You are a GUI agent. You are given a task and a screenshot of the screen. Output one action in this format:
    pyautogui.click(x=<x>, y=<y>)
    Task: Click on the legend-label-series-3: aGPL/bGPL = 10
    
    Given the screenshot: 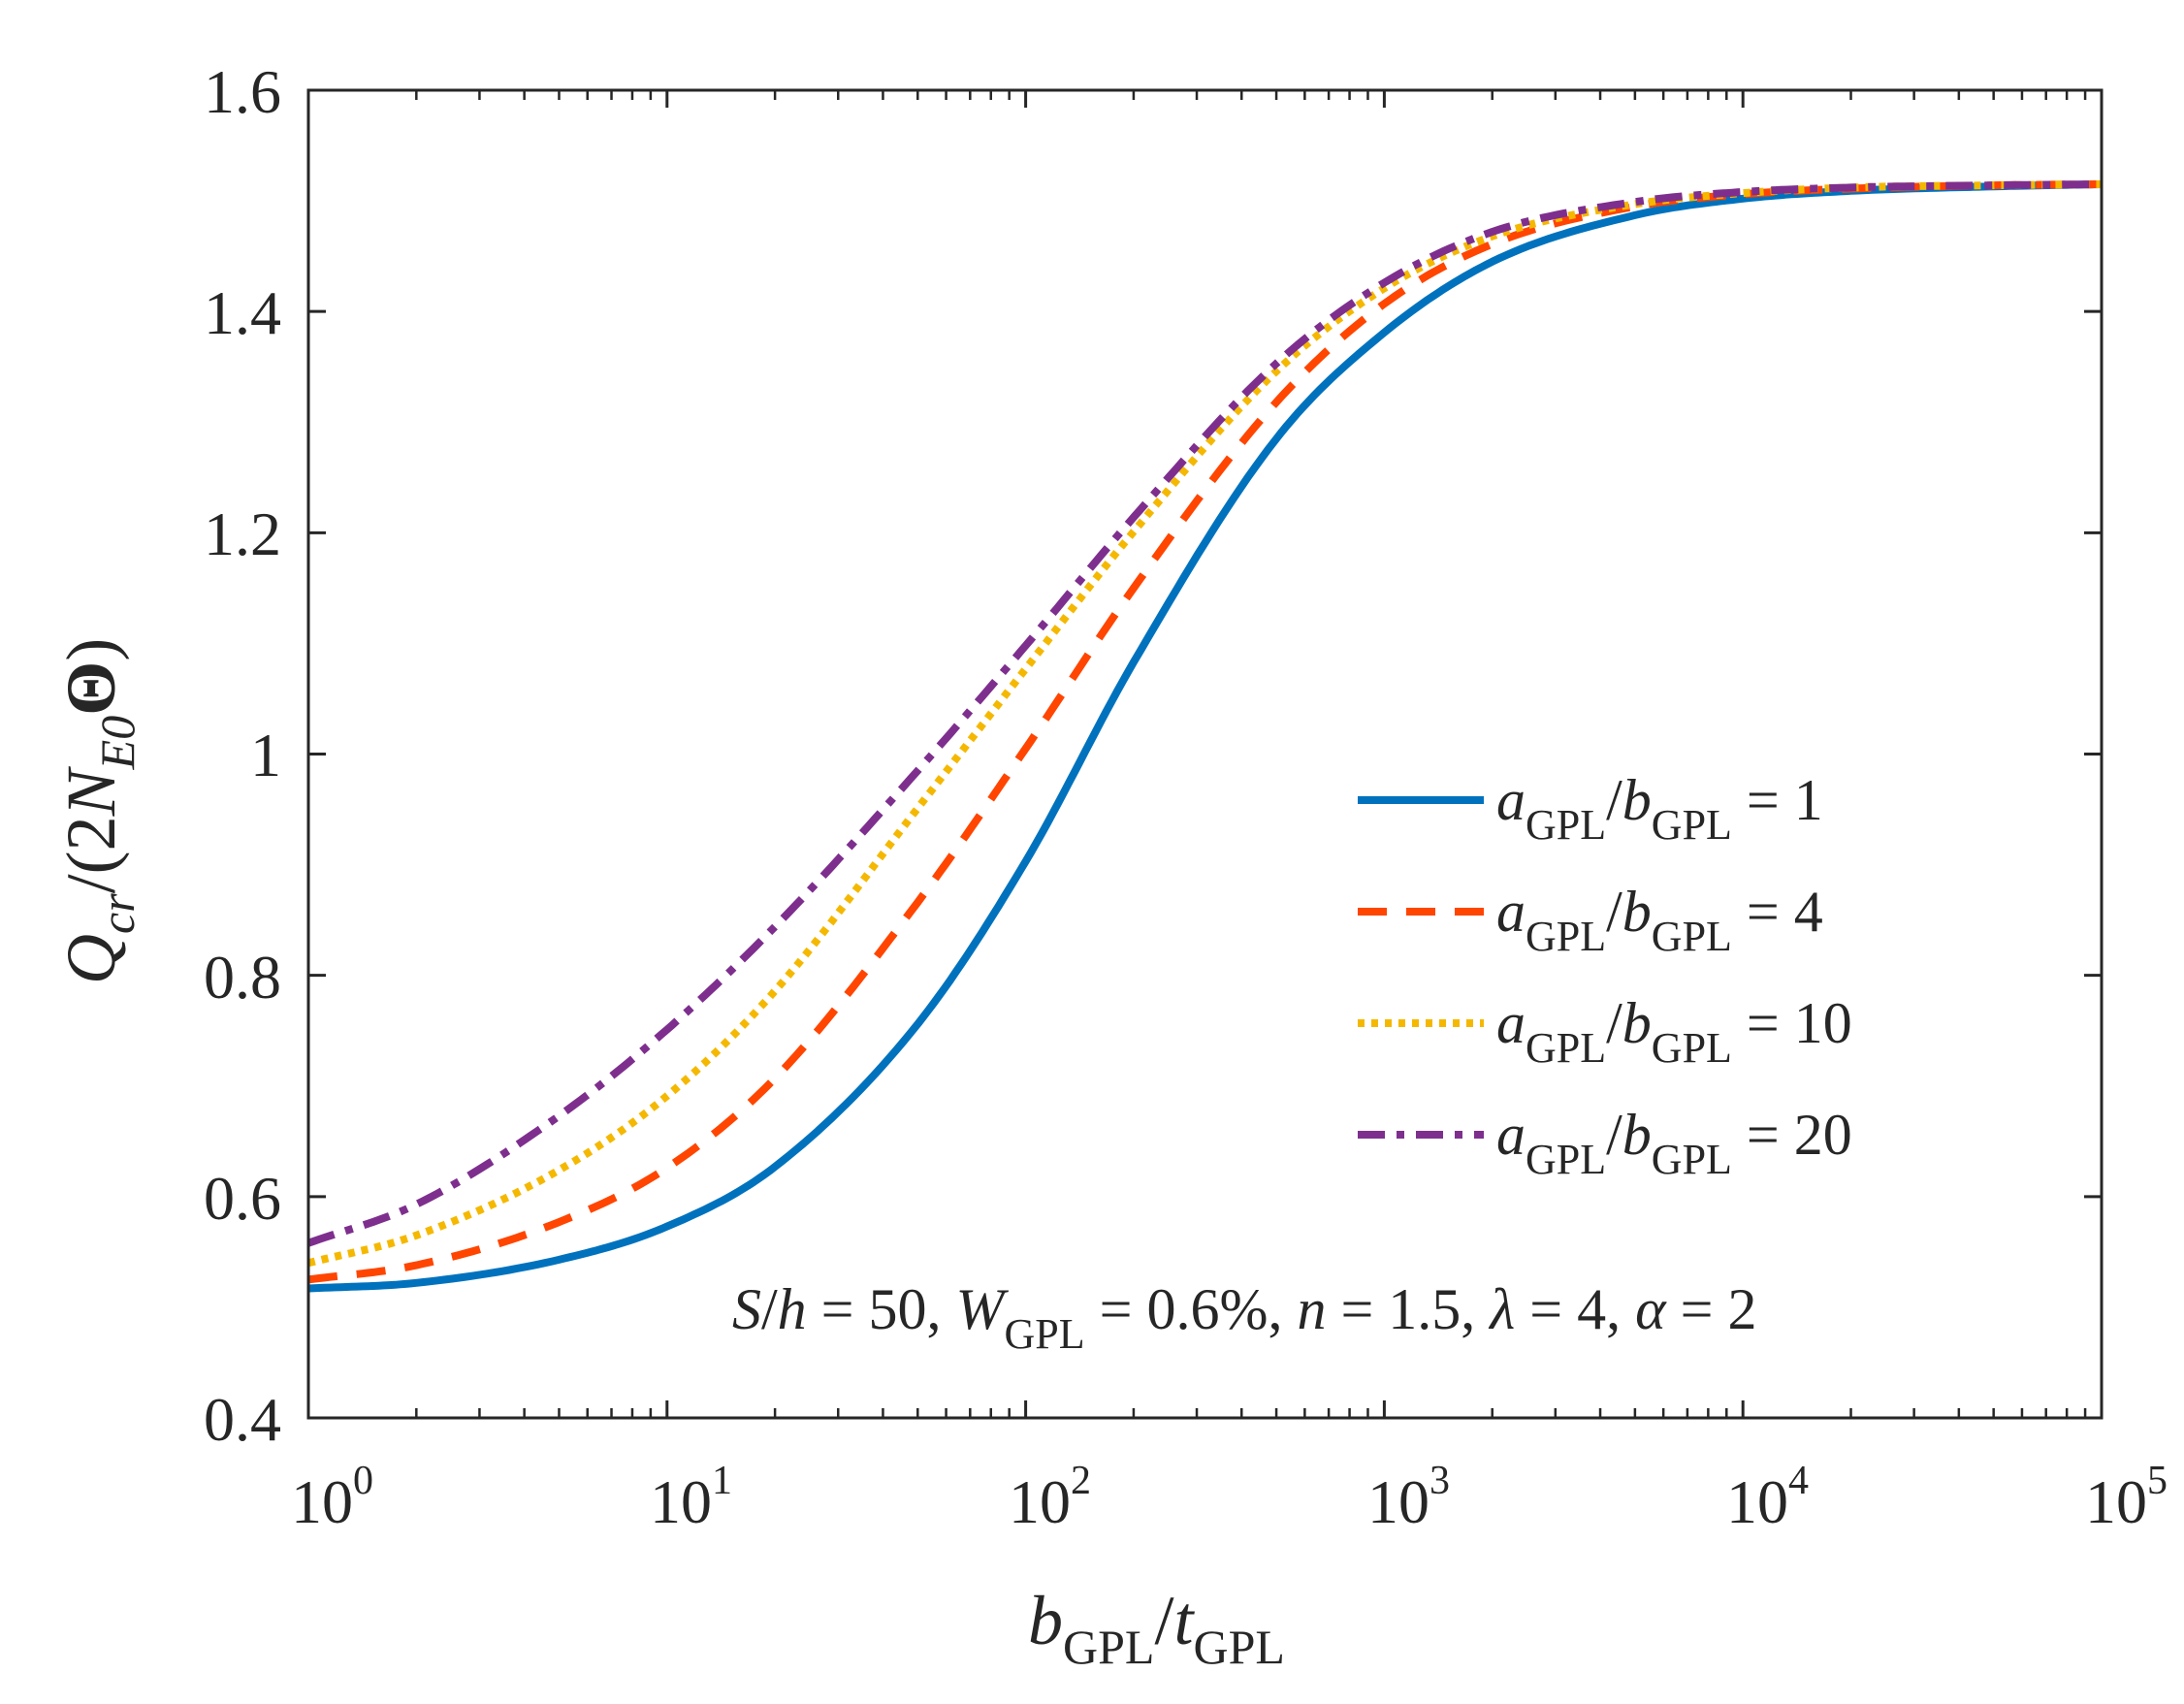 What is the action you would take?
    pyautogui.click(x=1674, y=1031)
    